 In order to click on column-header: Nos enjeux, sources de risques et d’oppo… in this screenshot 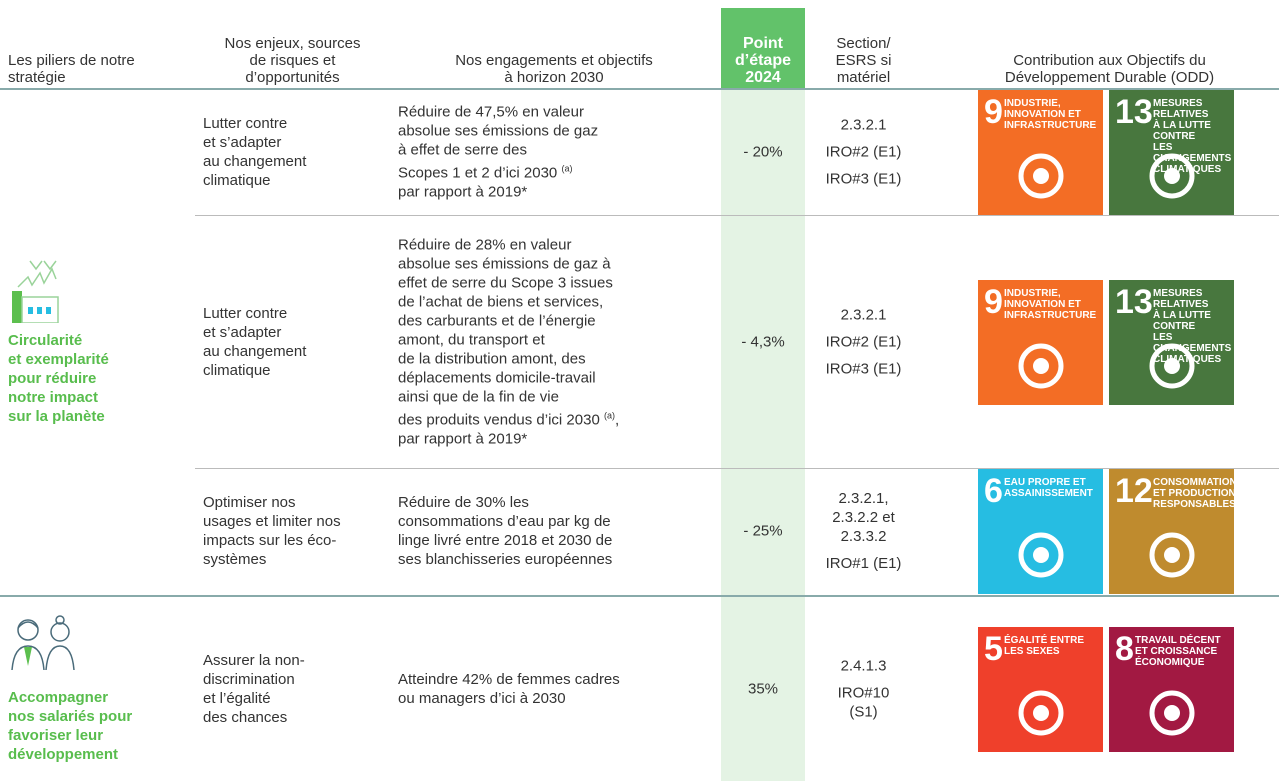, I will do `click(292, 60)`.